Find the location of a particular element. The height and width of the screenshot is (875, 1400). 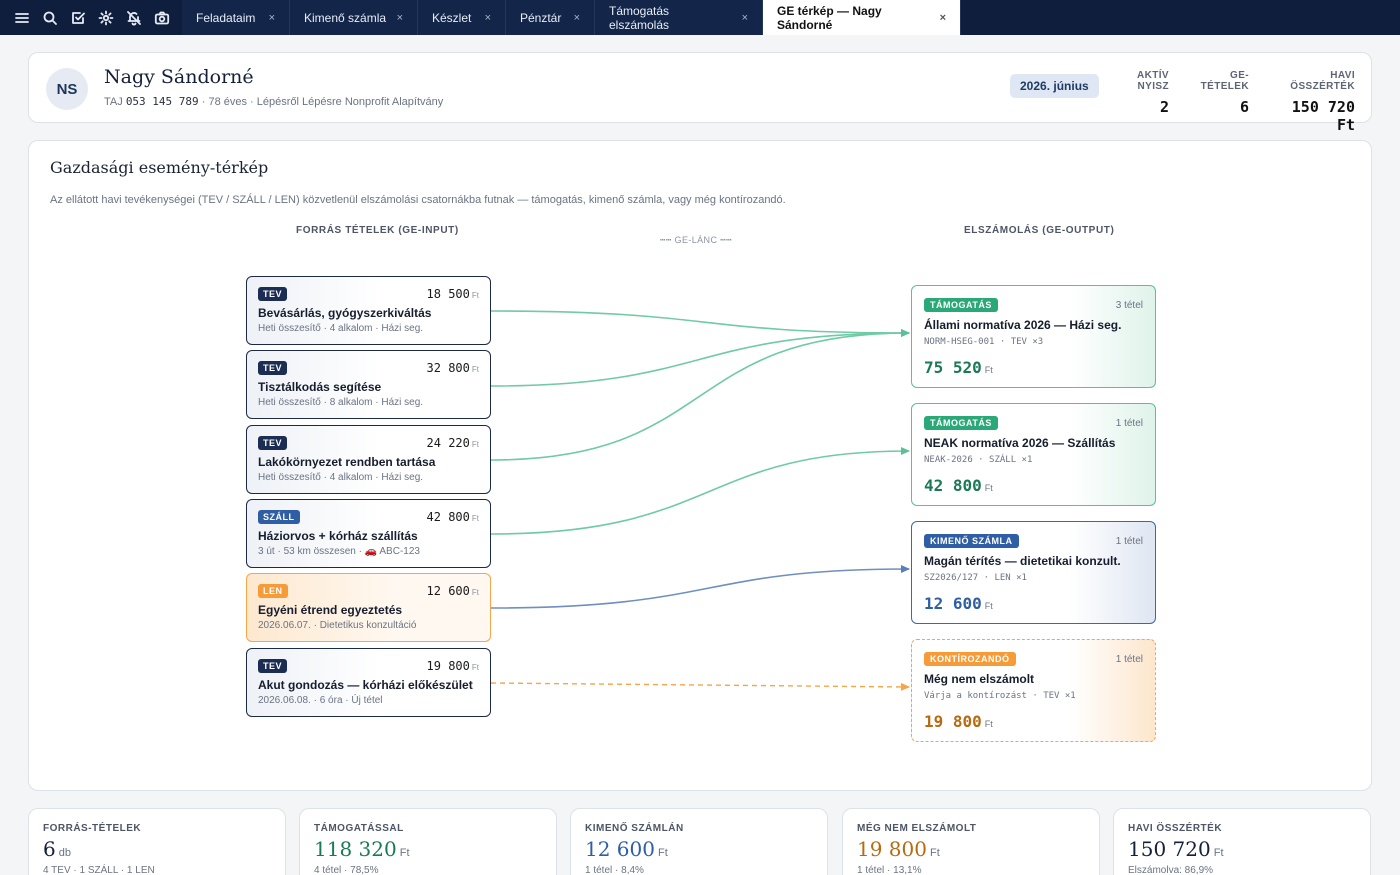

tab-penztar: Pénztár × is located at coordinates (550, 17).